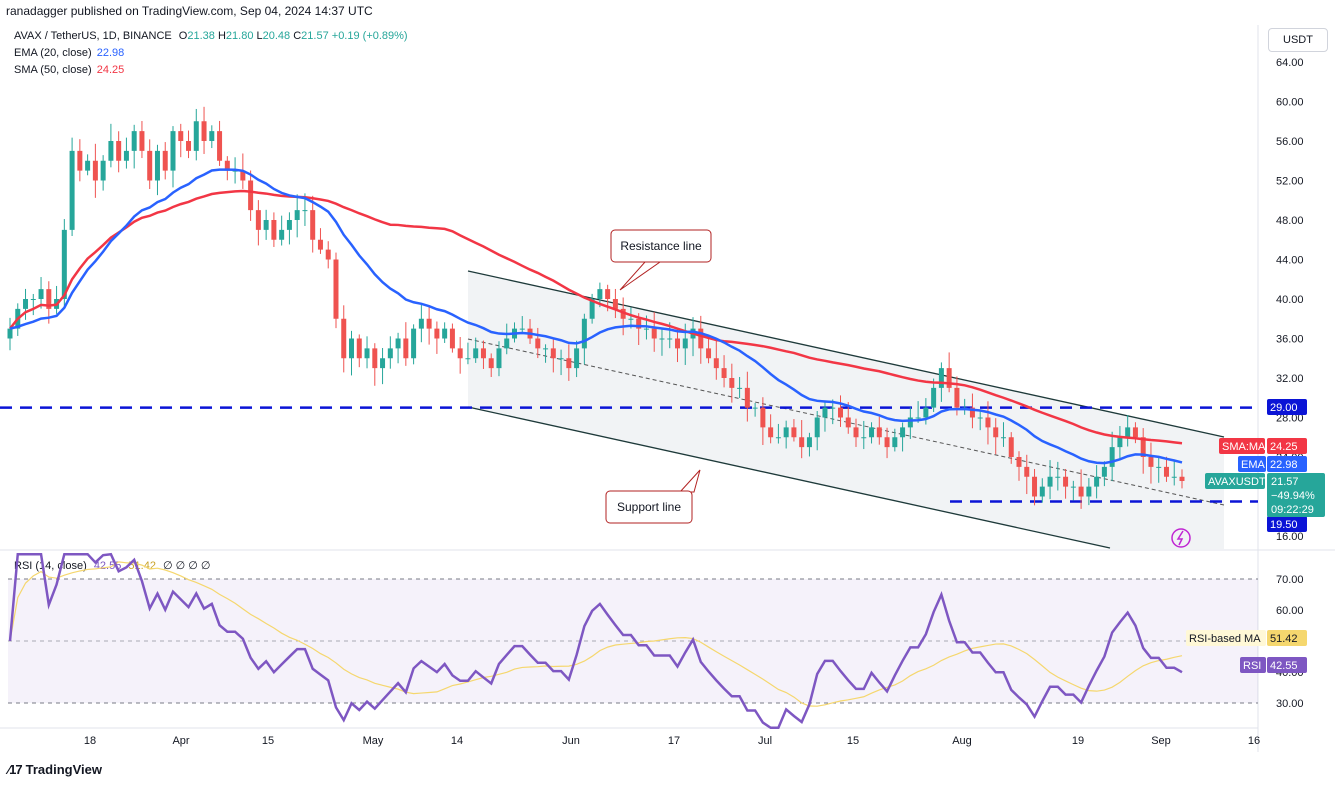  Describe the element at coordinates (1290, 611) in the screenshot. I see `rsi-tick-label: 60.00` at that location.